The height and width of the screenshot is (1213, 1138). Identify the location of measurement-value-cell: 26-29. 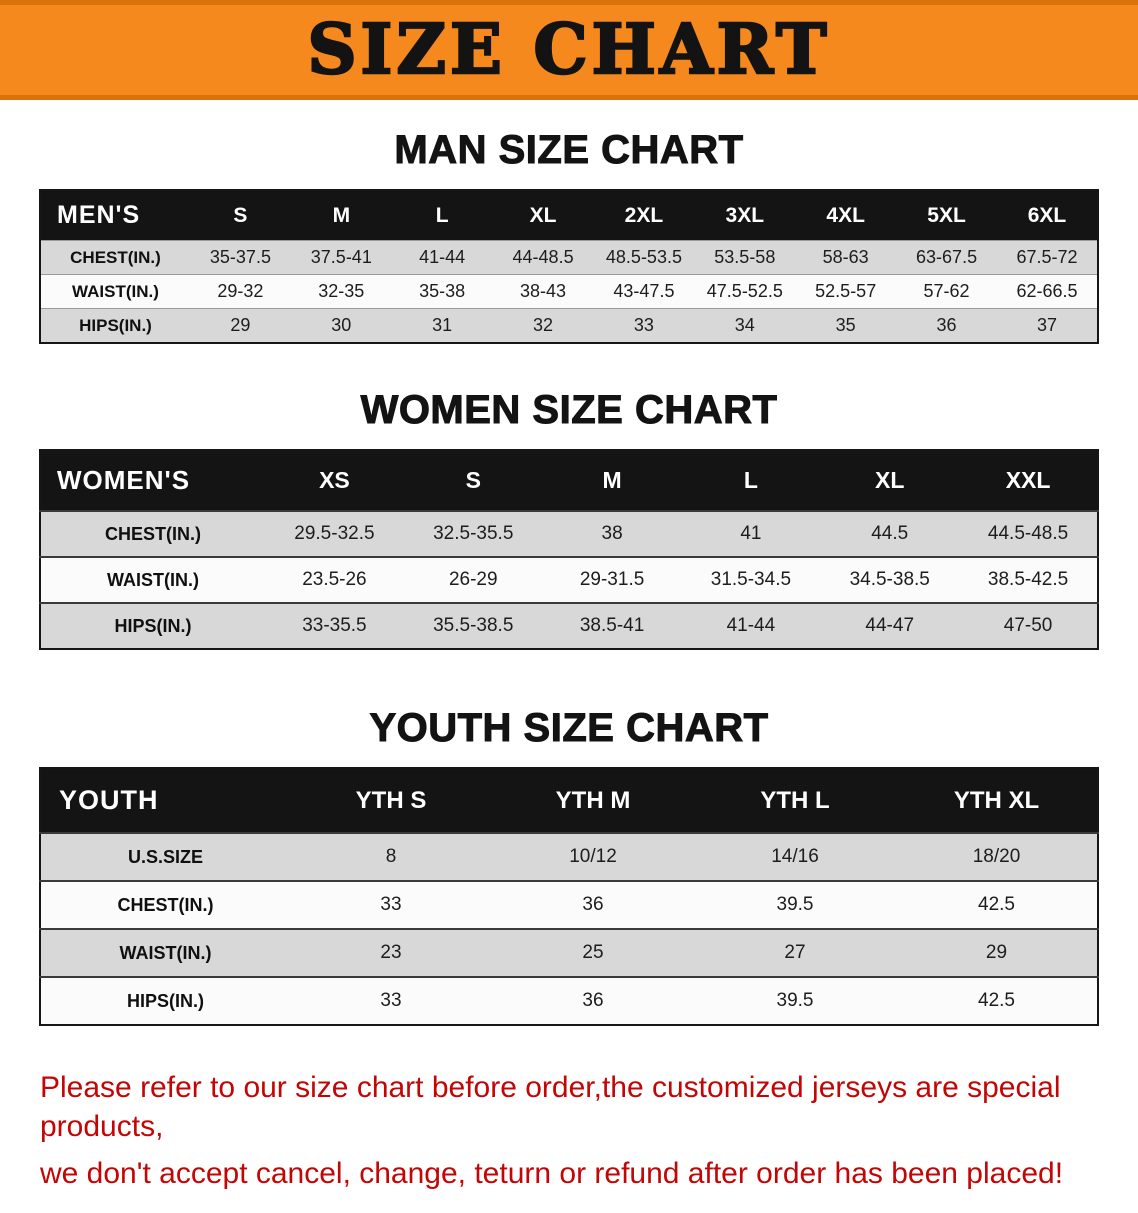
(473, 579).